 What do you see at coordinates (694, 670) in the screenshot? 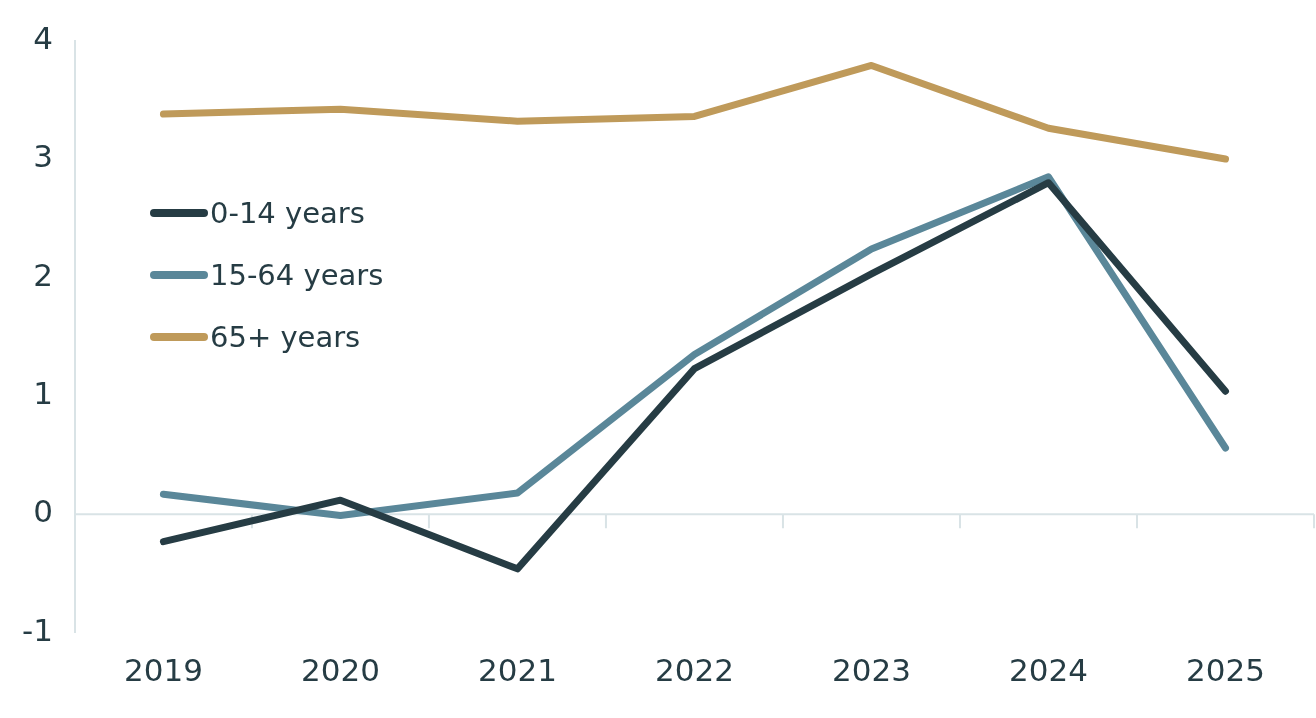
I see `x-tick-label: 2022` at bounding box center [694, 670].